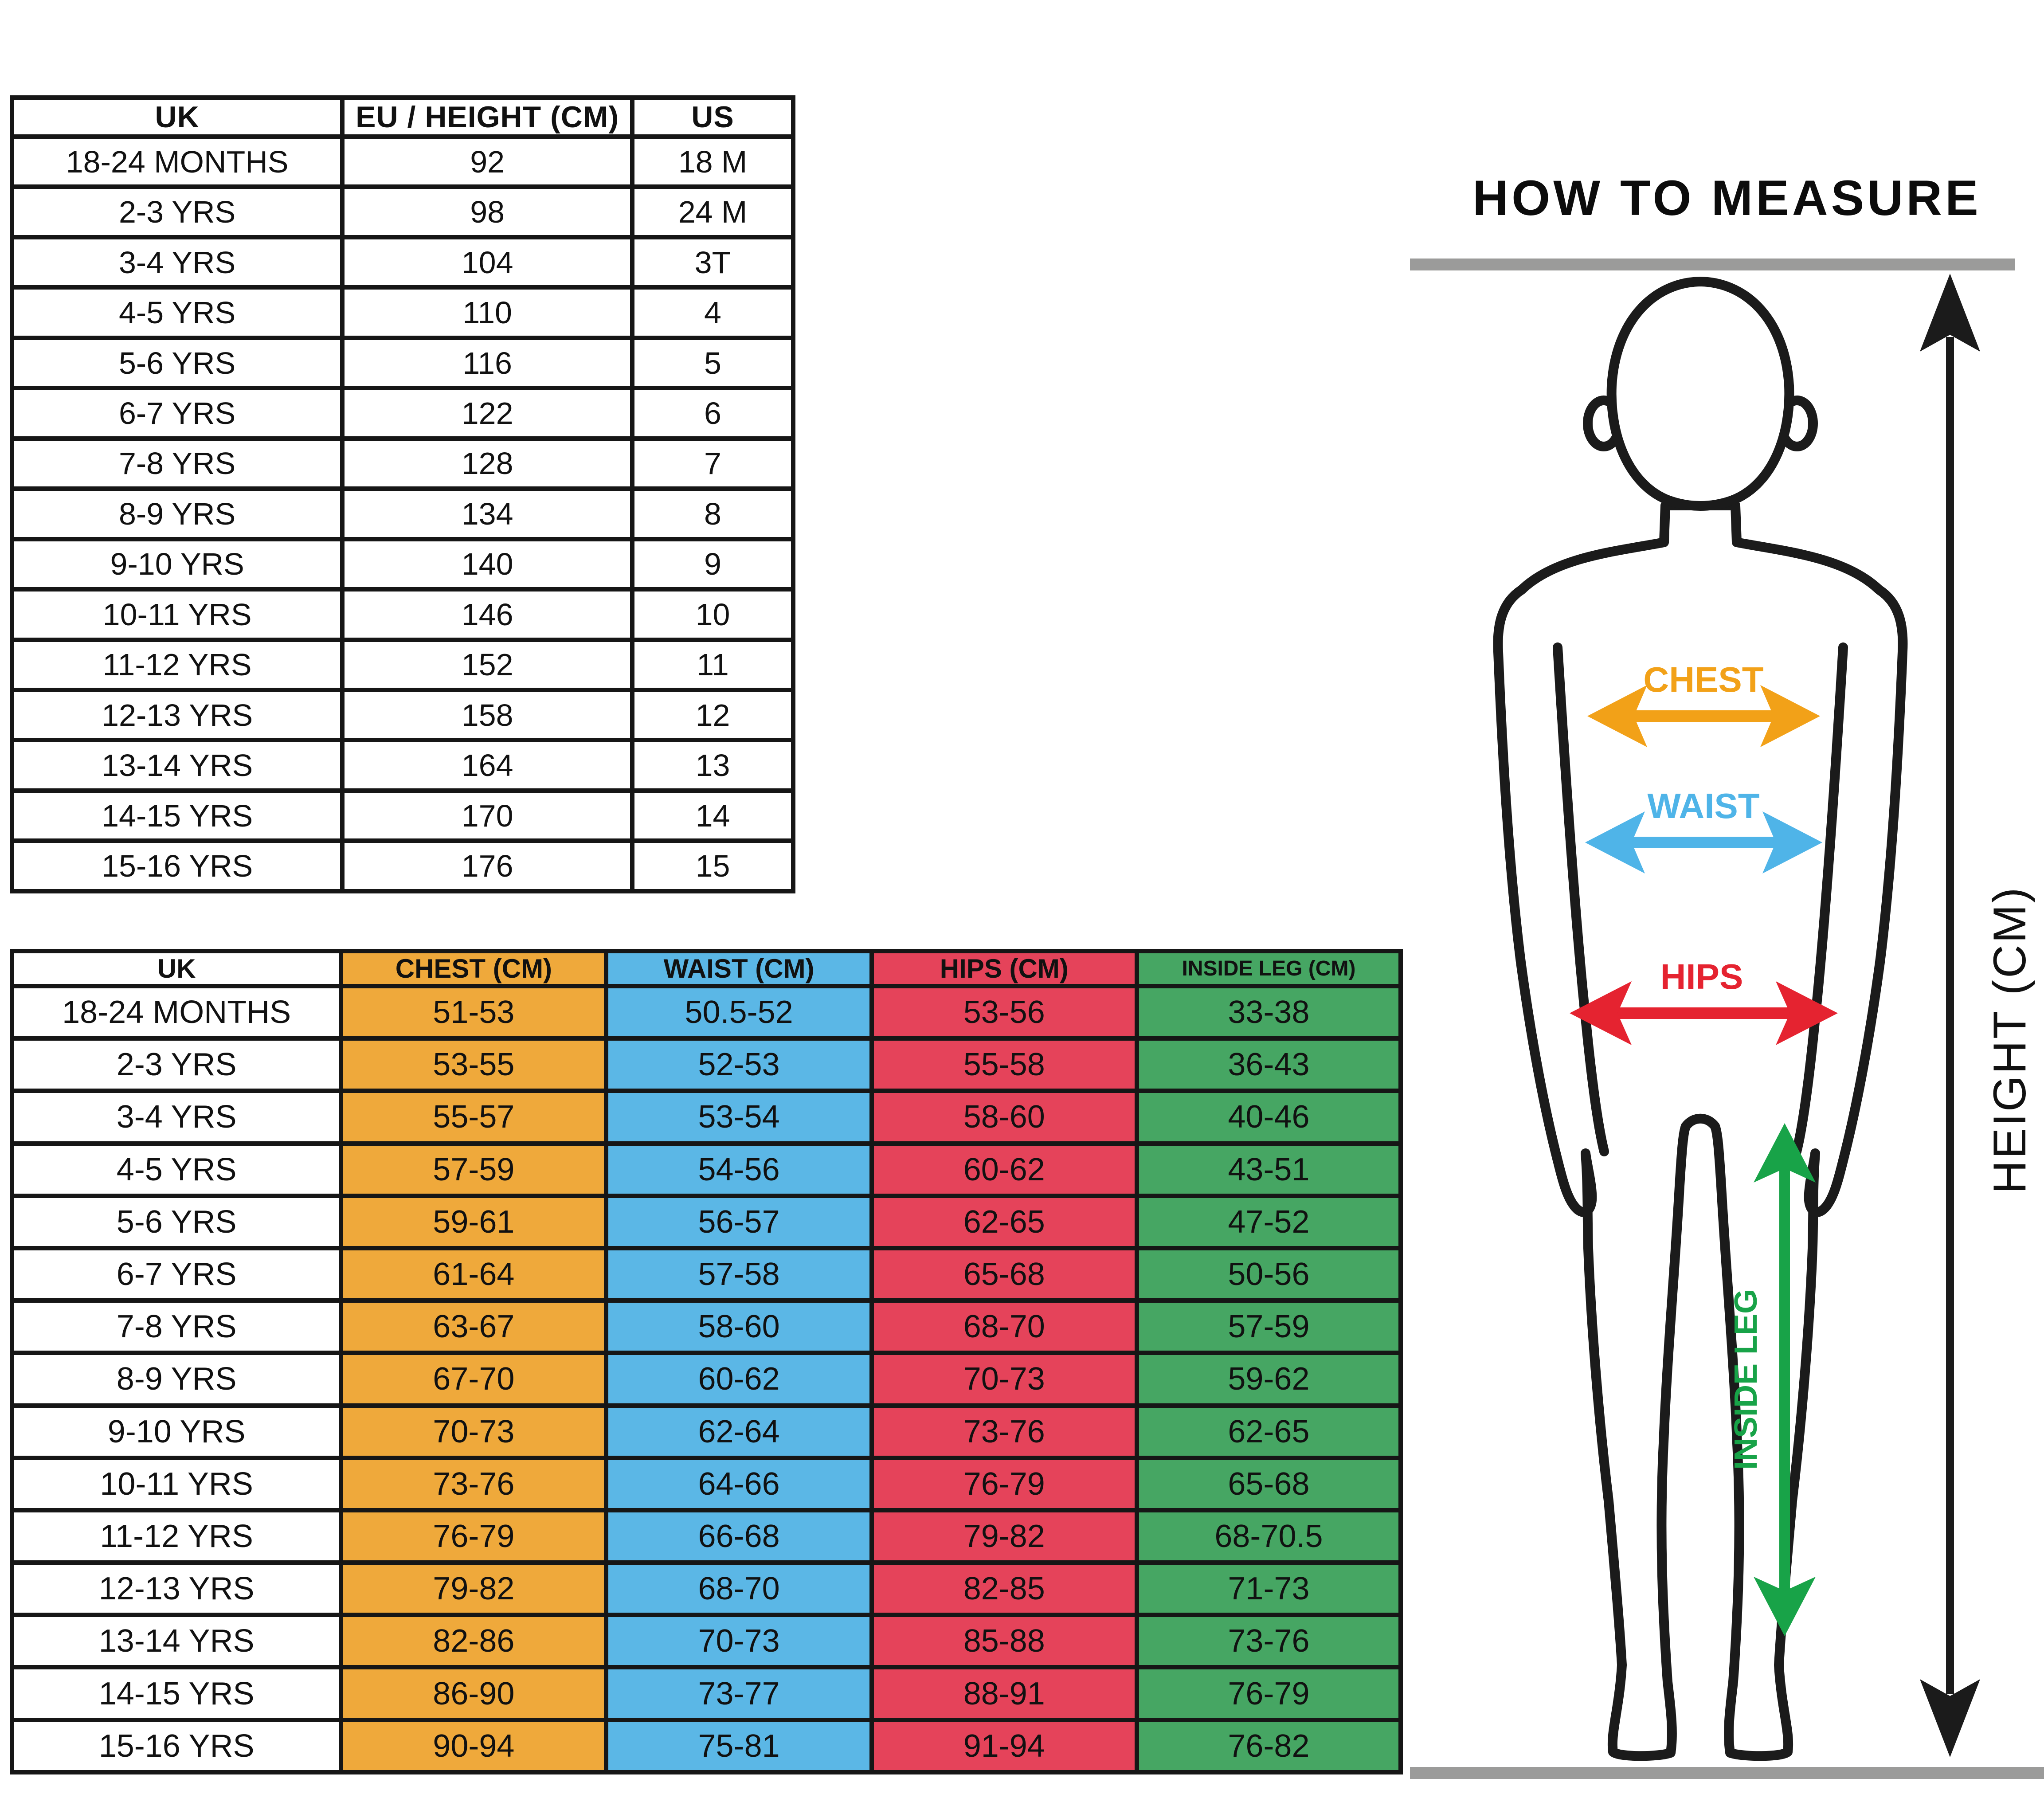 This screenshot has width=2044, height=1794. I want to click on us-size-cell: 14, so click(712, 815).